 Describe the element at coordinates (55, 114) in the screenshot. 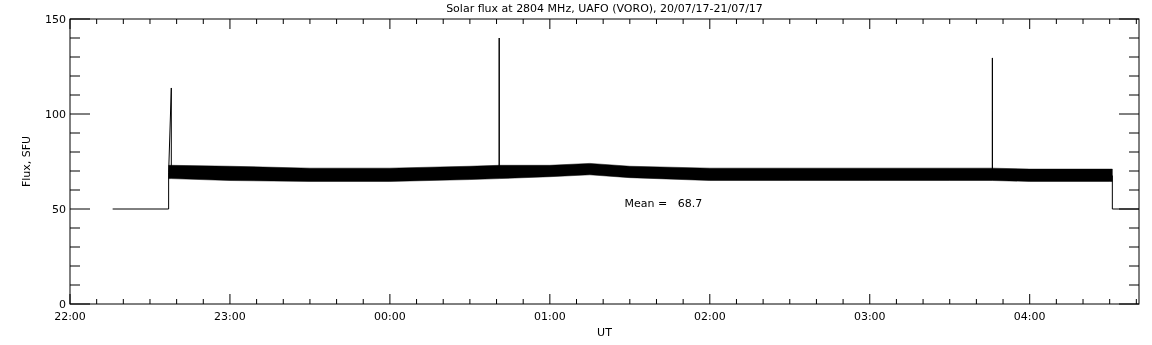

I see `y-tick-label: 100` at that location.